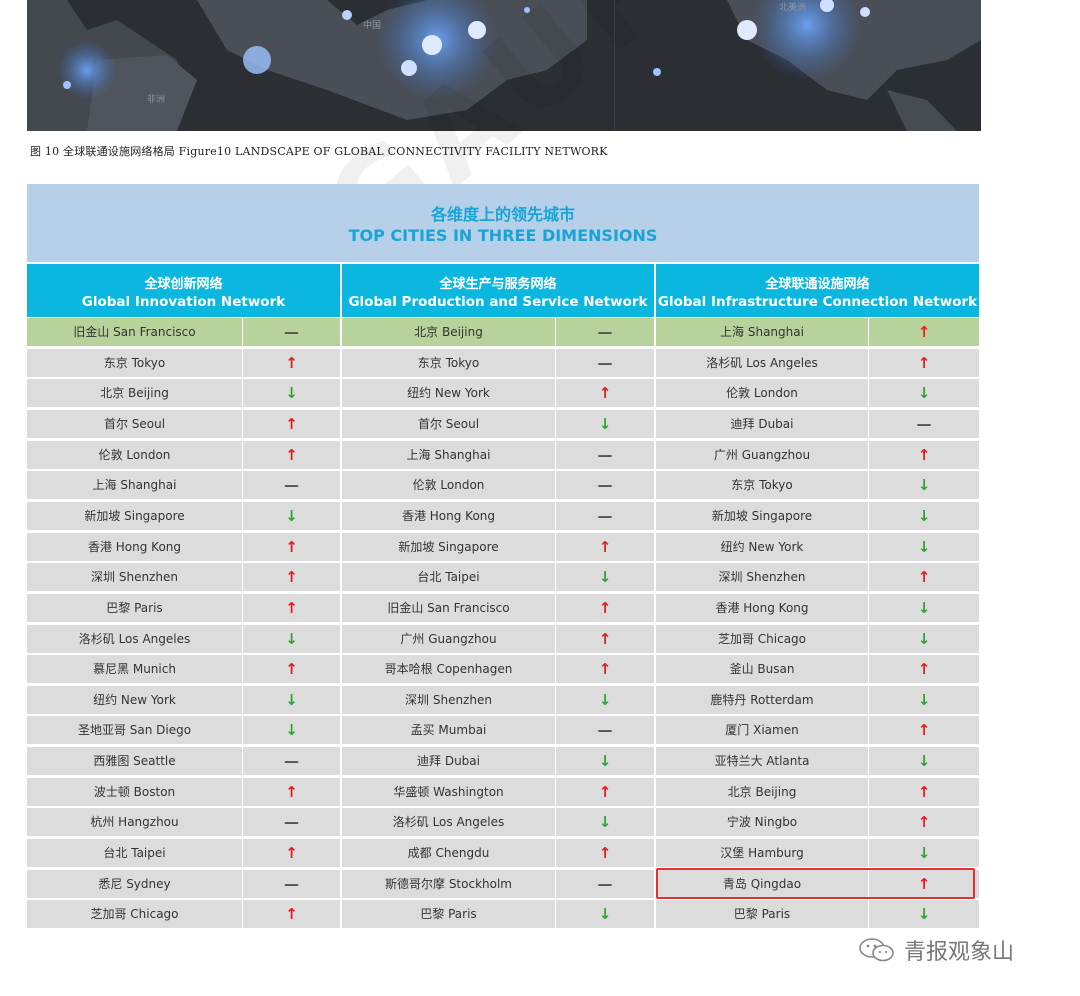  I want to click on table-cell-city: 华盛顿 Washington, so click(448, 792).